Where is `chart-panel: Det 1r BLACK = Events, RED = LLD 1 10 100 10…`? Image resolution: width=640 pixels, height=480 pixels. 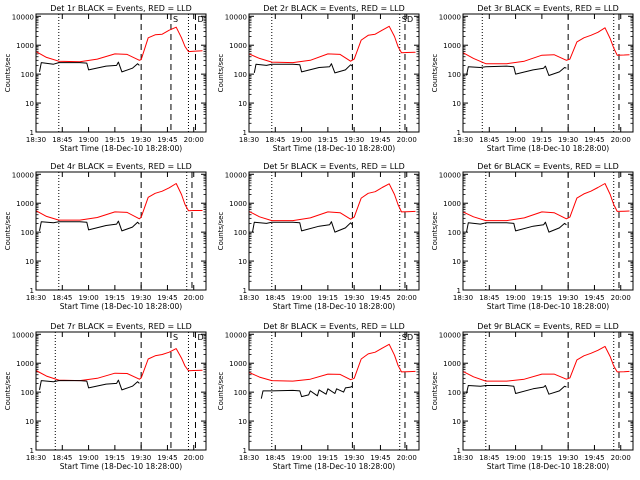 chart-panel: Det 1r BLACK = Events, RED = LLD 1 10 100 10… is located at coordinates (105, 78).